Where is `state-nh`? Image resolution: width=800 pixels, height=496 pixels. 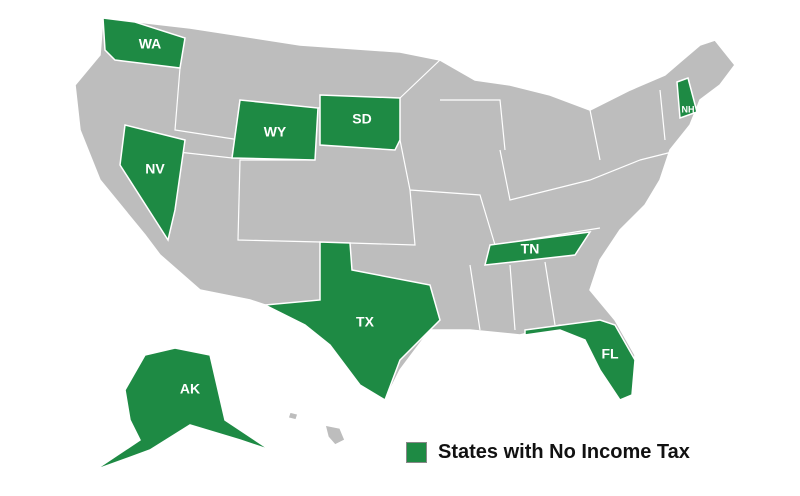
state-nh is located at coordinates (687, 98).